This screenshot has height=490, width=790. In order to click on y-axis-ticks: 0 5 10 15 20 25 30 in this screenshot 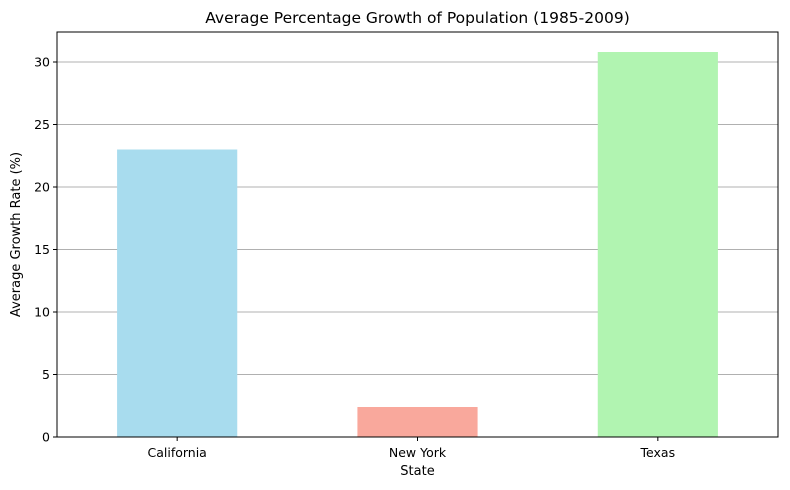, I will do `click(45, 250)`.